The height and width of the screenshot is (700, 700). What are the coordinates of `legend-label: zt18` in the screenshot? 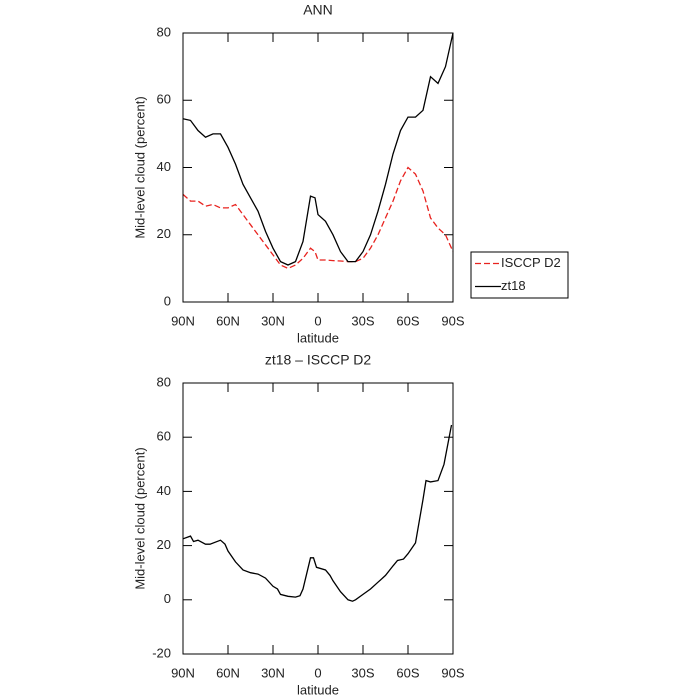 It's located at (513, 285).